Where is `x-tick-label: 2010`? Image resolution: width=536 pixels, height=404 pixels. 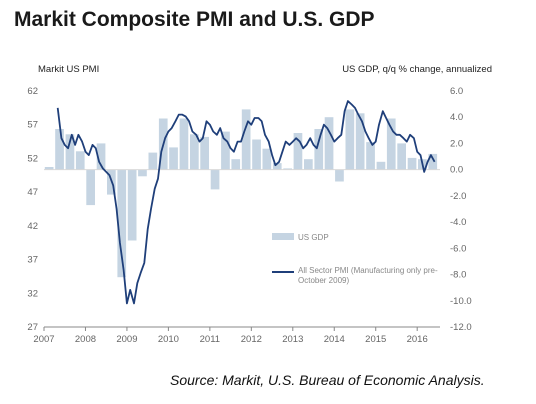 x-tick-label: 2010 is located at coordinates (168, 339).